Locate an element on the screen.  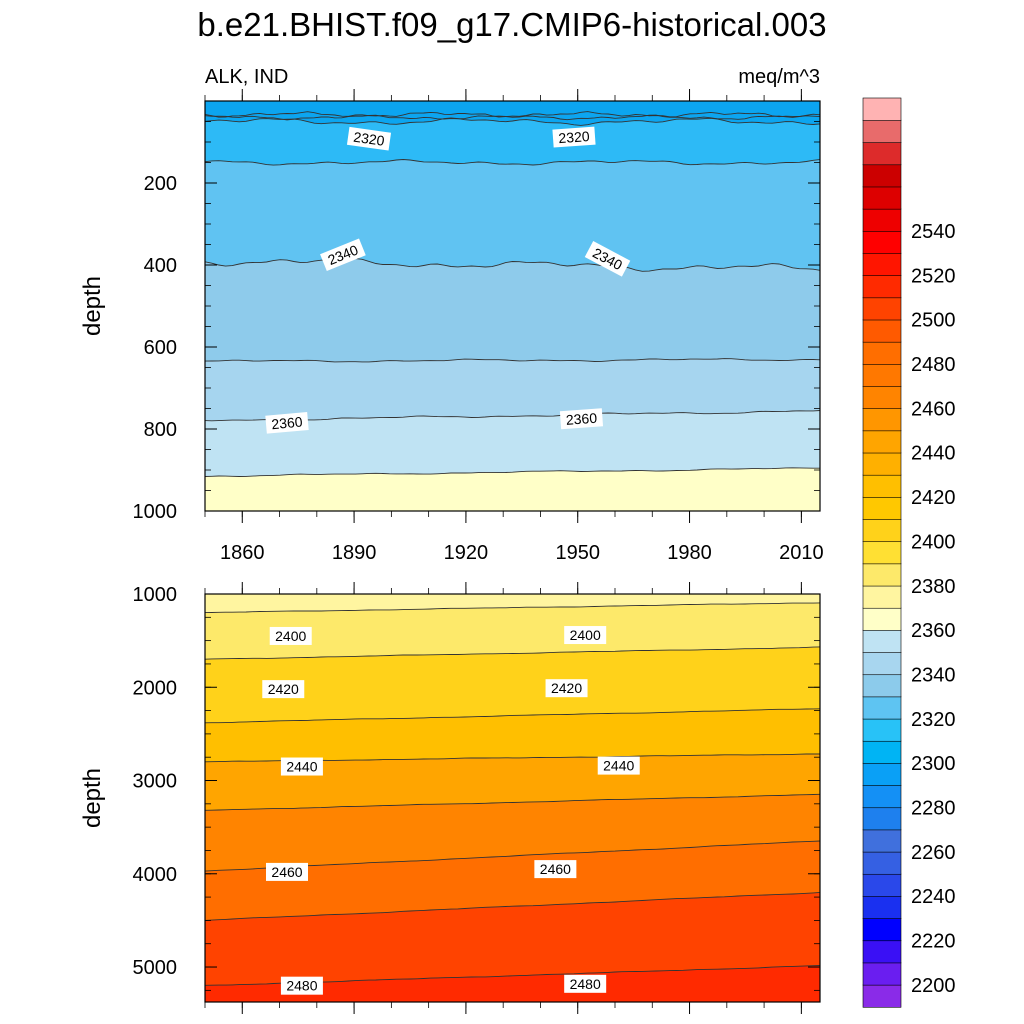
colorbar-label: 2520 is located at coordinates (933, 276).